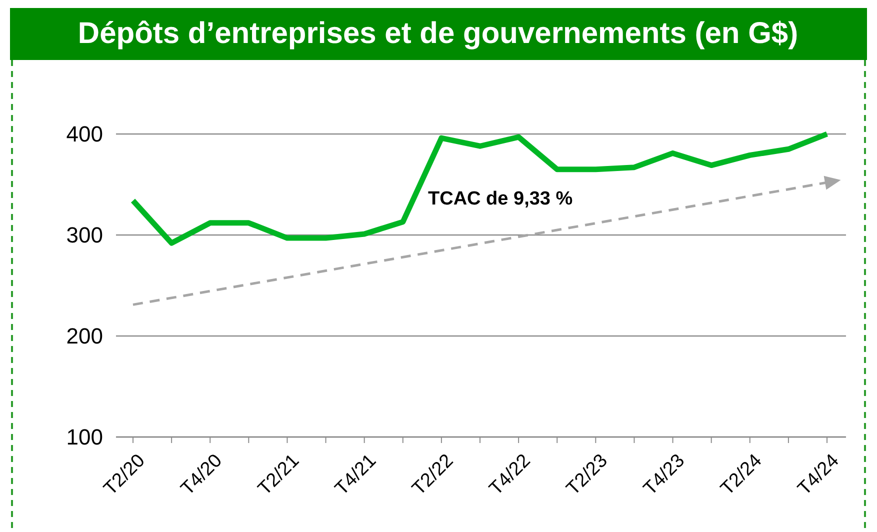 The image size is (877, 532). I want to click on y-tick-label: 200, so click(84, 336).